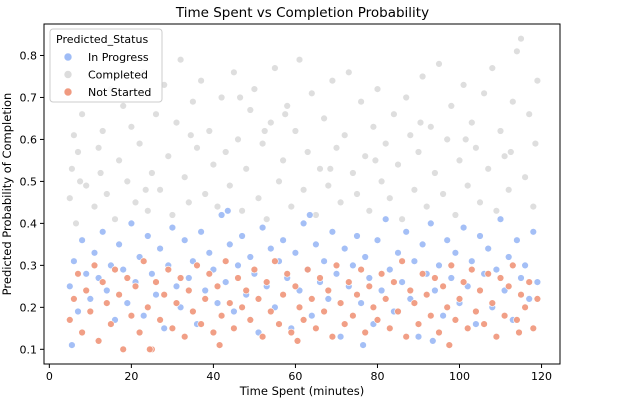 This screenshot has height=403, width=635. Describe the element at coordinates (7, 194) in the screenshot. I see `y-axis-label: Predicted Probability of Completion` at that location.